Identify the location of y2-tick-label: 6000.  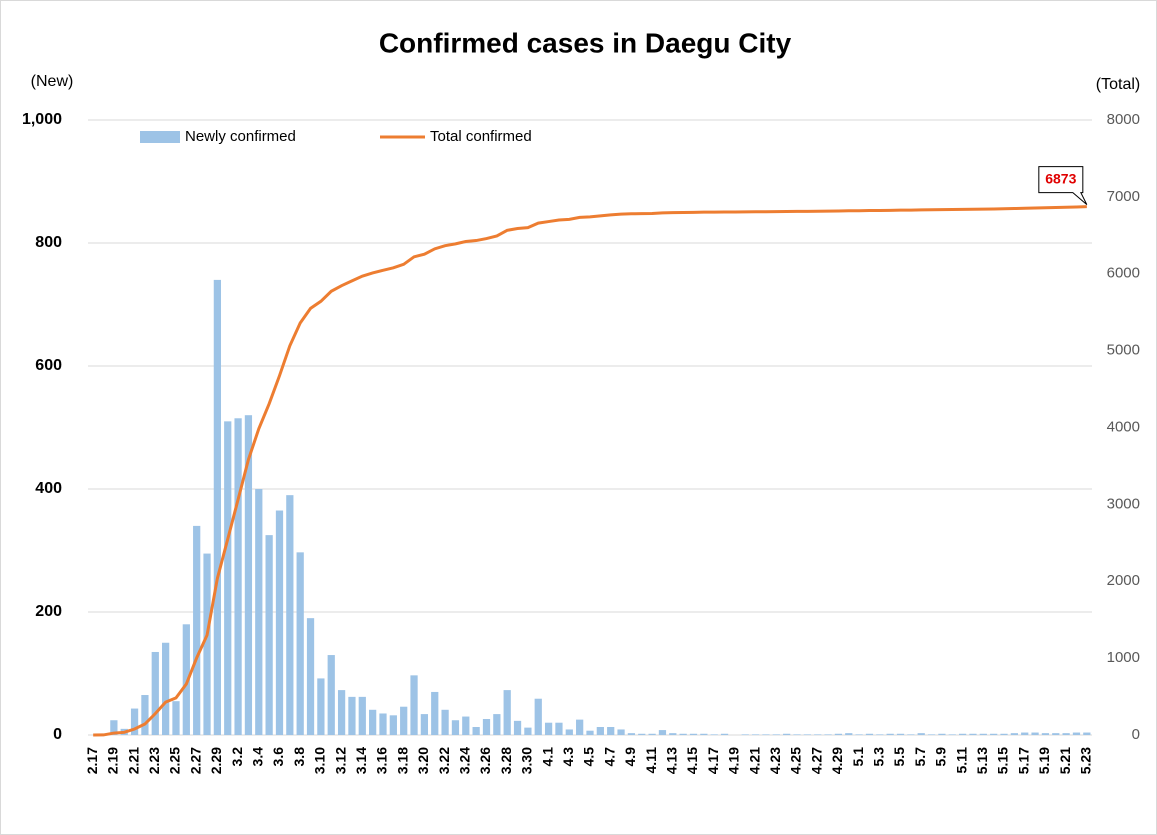
(1123, 273).